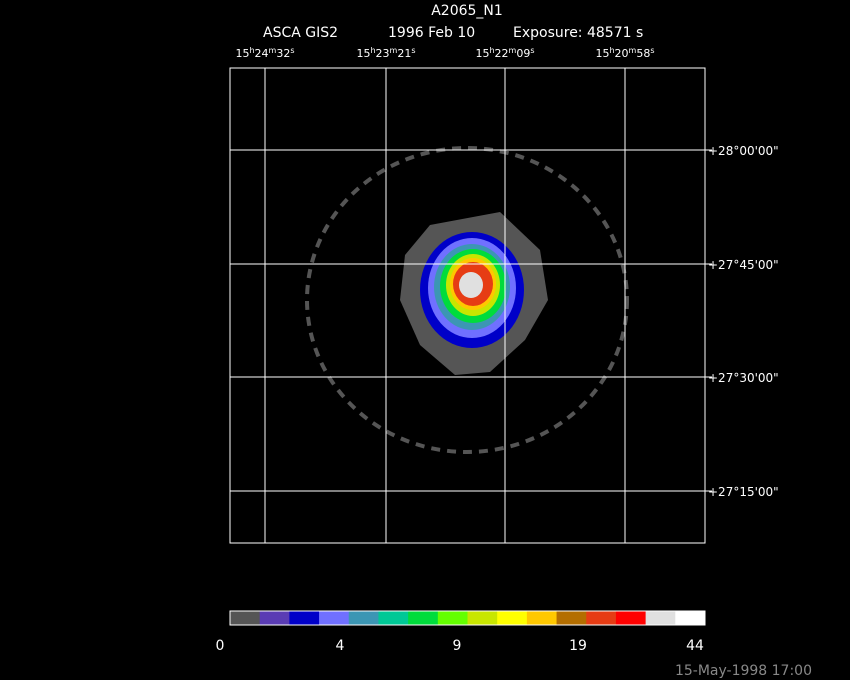  I want to click on ra-label-part: 32, so click(283, 53).